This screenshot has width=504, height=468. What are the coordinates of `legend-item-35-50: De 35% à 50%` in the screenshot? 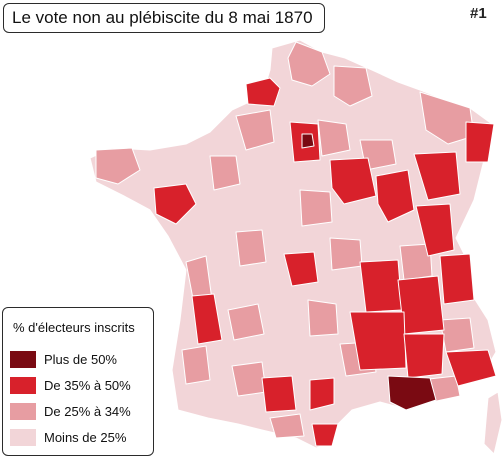 It's located at (80, 386).